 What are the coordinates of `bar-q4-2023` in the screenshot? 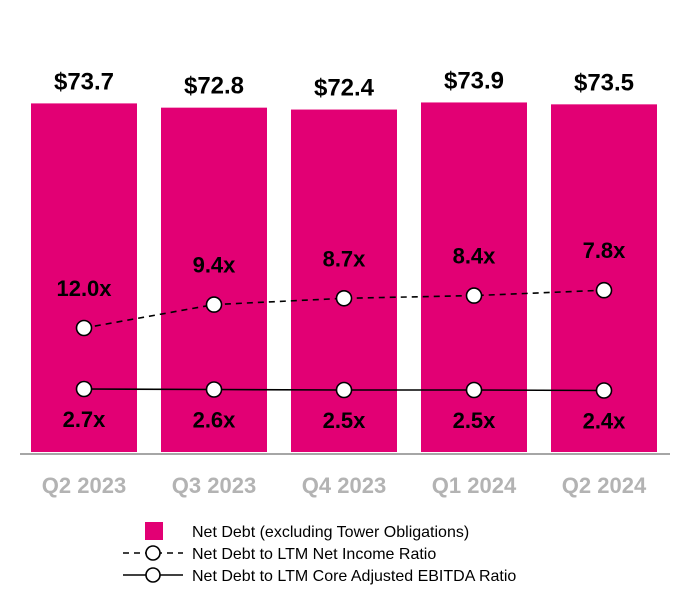 It's located at (344, 280).